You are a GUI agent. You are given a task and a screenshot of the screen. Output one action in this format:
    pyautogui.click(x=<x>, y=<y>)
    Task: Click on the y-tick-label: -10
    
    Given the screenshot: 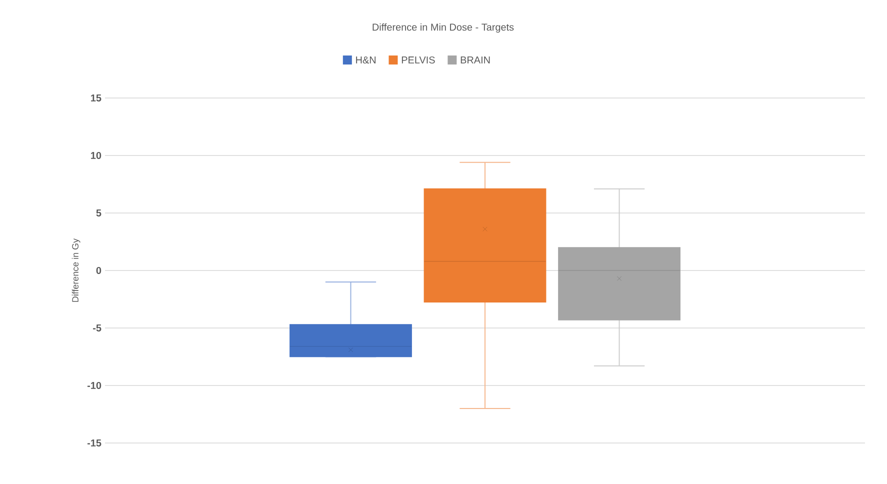 What is the action you would take?
    pyautogui.click(x=94, y=386)
    